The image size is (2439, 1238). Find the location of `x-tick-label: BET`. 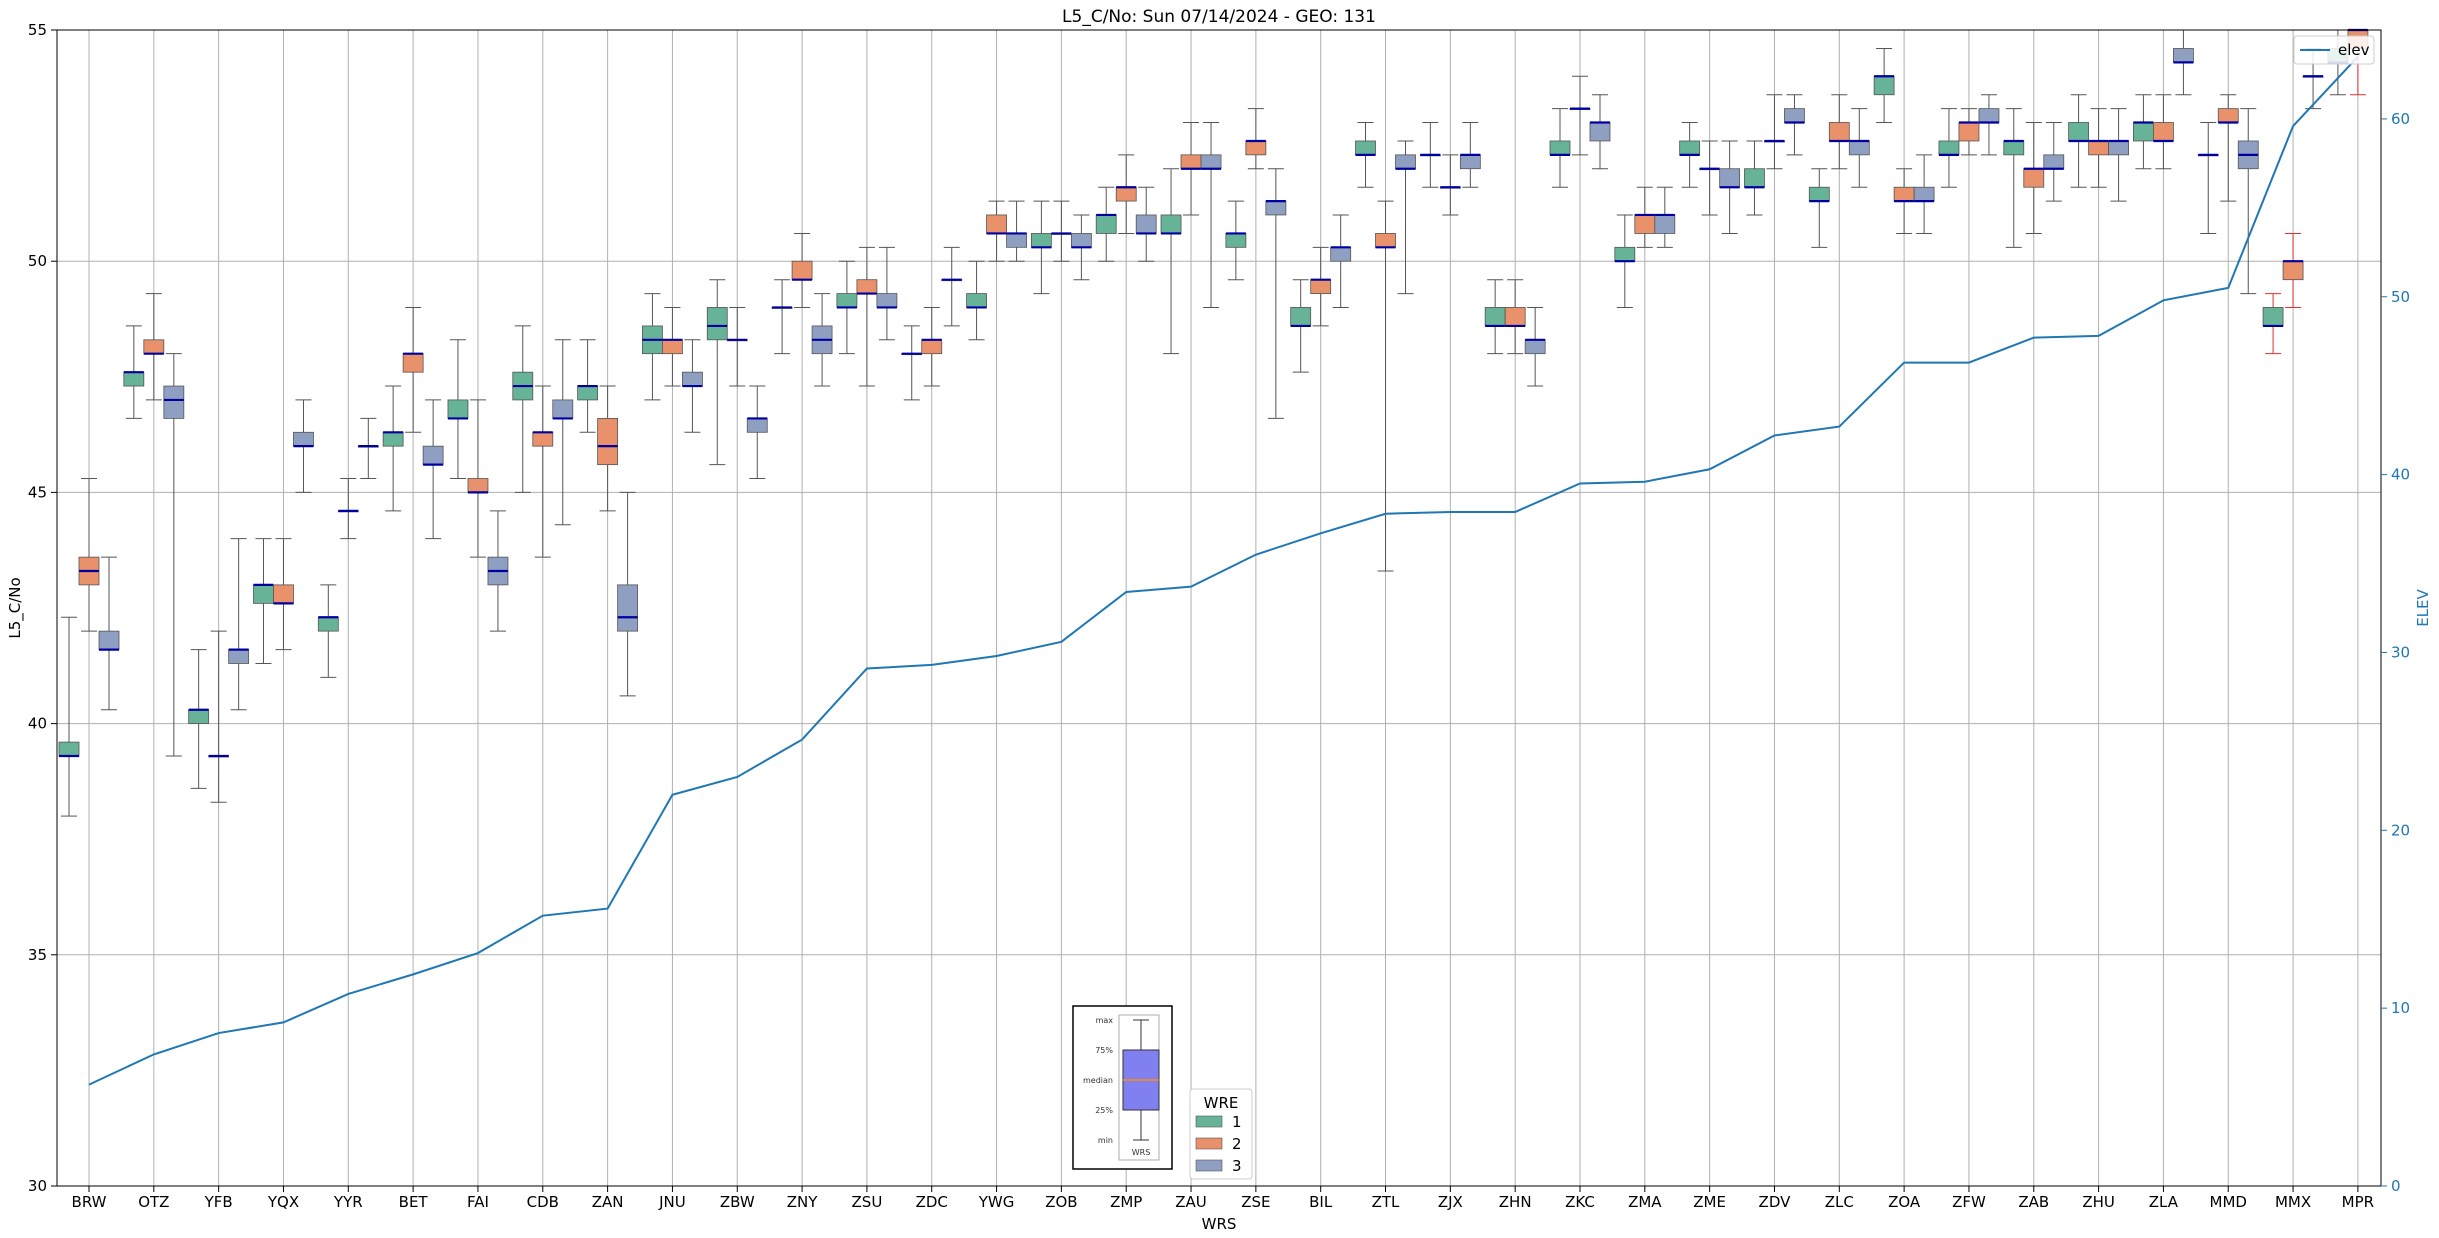

x-tick-label: BET is located at coordinates (414, 1202).